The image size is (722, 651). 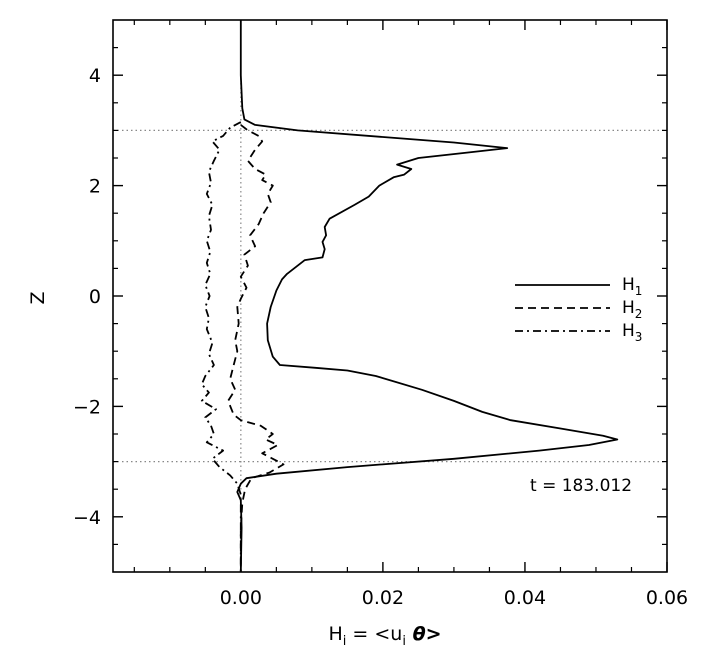 What do you see at coordinates (221, 346) in the screenshot?
I see `series-h3-line` at bounding box center [221, 346].